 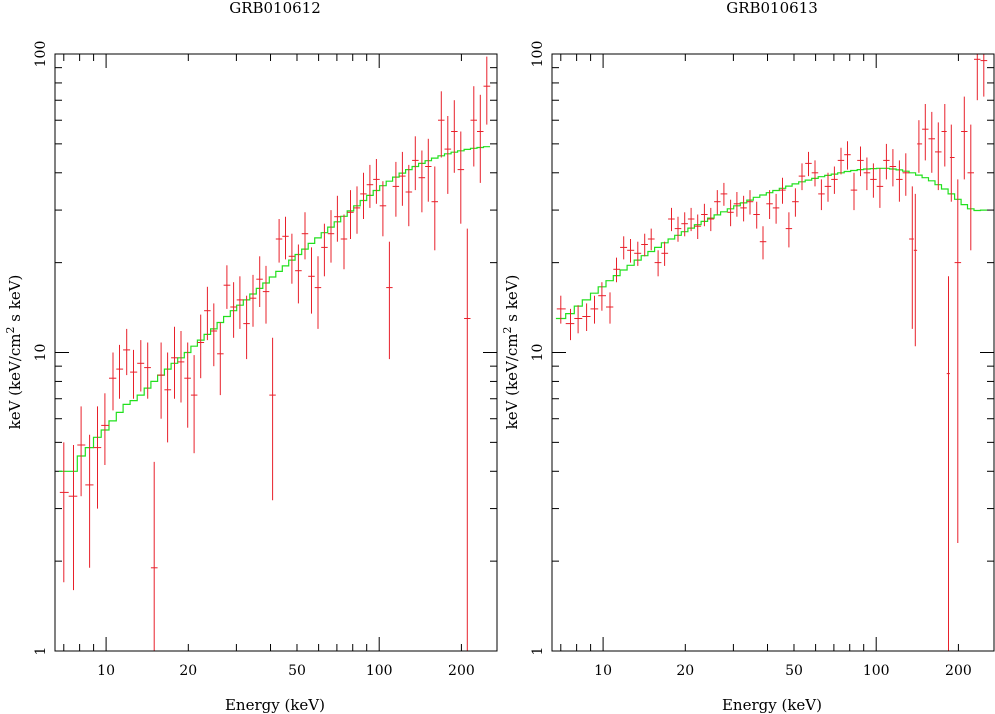 What do you see at coordinates (188, 671) in the screenshot?
I see `x-tick-label: 20` at bounding box center [188, 671].